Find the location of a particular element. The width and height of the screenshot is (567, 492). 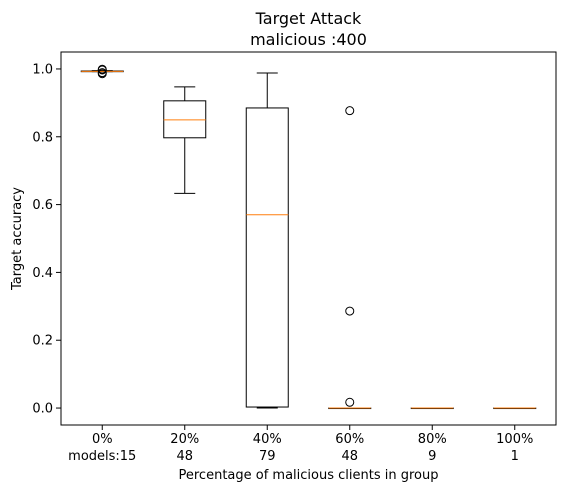

y-tick-label: 0.4 is located at coordinates (42, 273).